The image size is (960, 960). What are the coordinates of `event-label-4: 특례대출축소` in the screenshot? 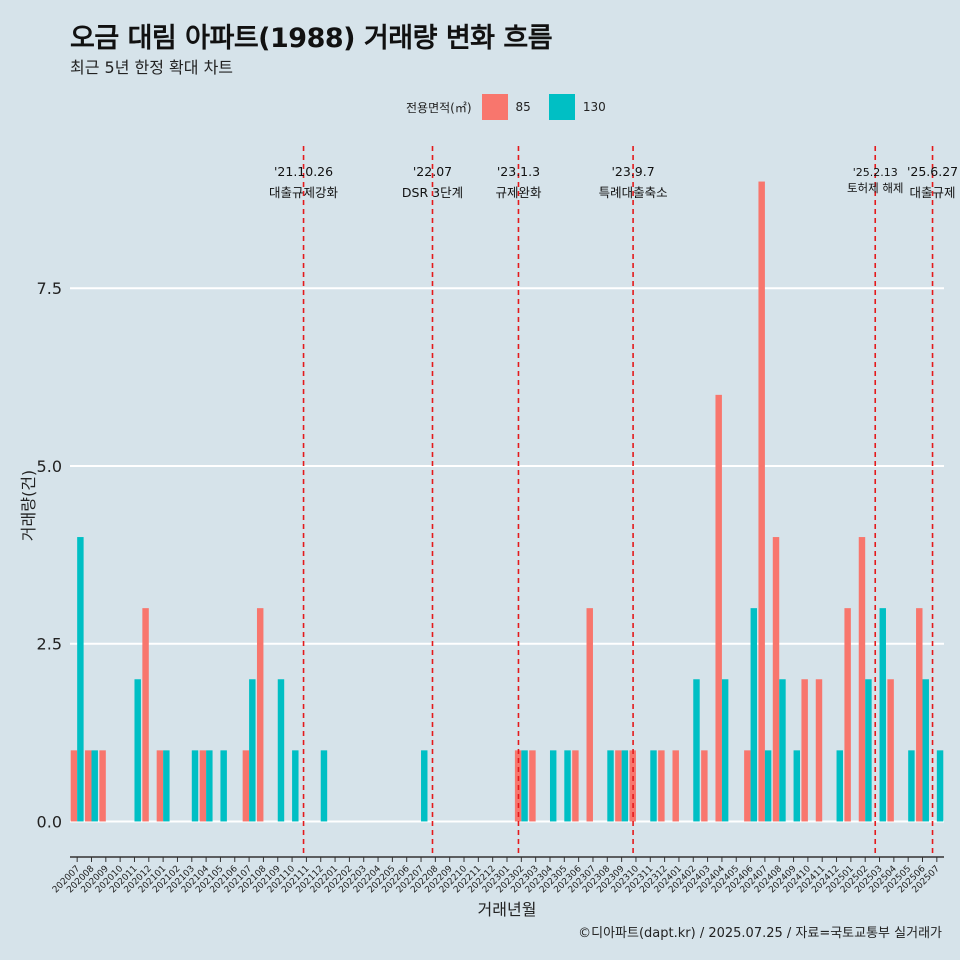 It's located at (633, 192).